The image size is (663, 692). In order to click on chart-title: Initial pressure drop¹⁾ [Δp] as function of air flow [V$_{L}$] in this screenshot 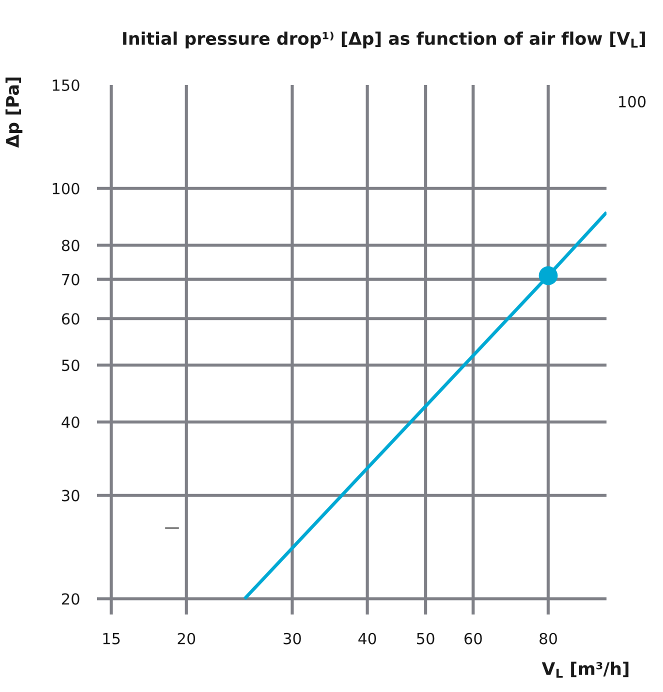, I will do `click(384, 40)`.